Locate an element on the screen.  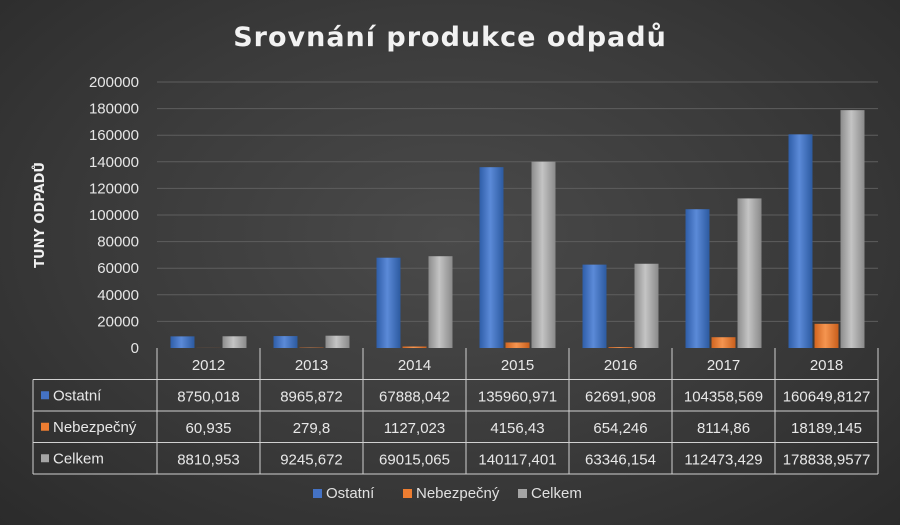
y-tick-label: 120000 is located at coordinates (114, 188).